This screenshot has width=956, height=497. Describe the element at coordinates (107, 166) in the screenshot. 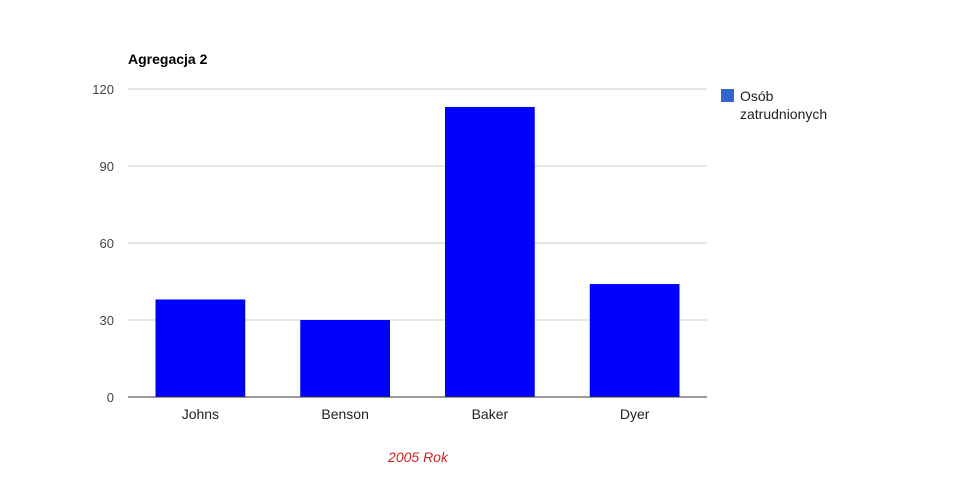

I see `y-tick-label: 90` at that location.